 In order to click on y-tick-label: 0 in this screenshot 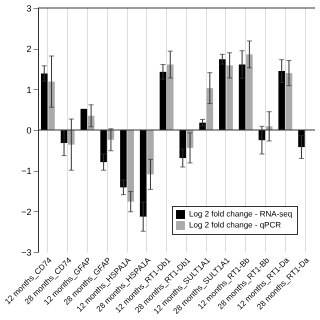, I will do `click(29, 131)`.